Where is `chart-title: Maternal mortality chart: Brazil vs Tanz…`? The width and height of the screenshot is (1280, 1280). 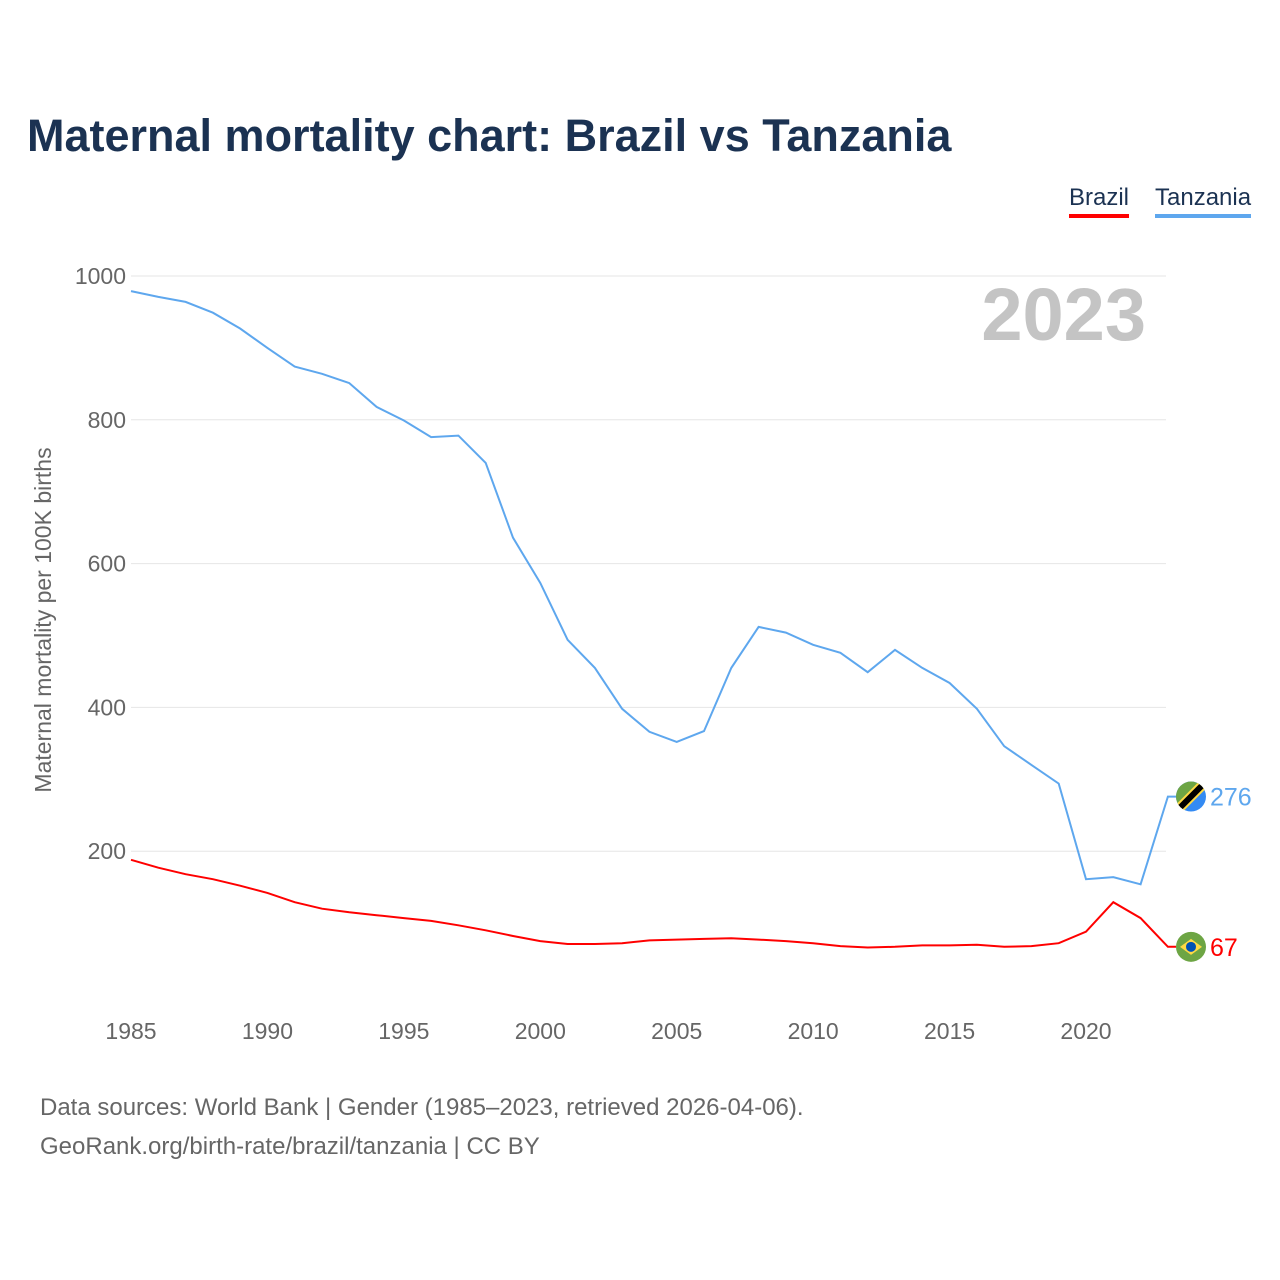 chart-title: Maternal mortality chart: Brazil vs Tanz… is located at coordinates (489, 135).